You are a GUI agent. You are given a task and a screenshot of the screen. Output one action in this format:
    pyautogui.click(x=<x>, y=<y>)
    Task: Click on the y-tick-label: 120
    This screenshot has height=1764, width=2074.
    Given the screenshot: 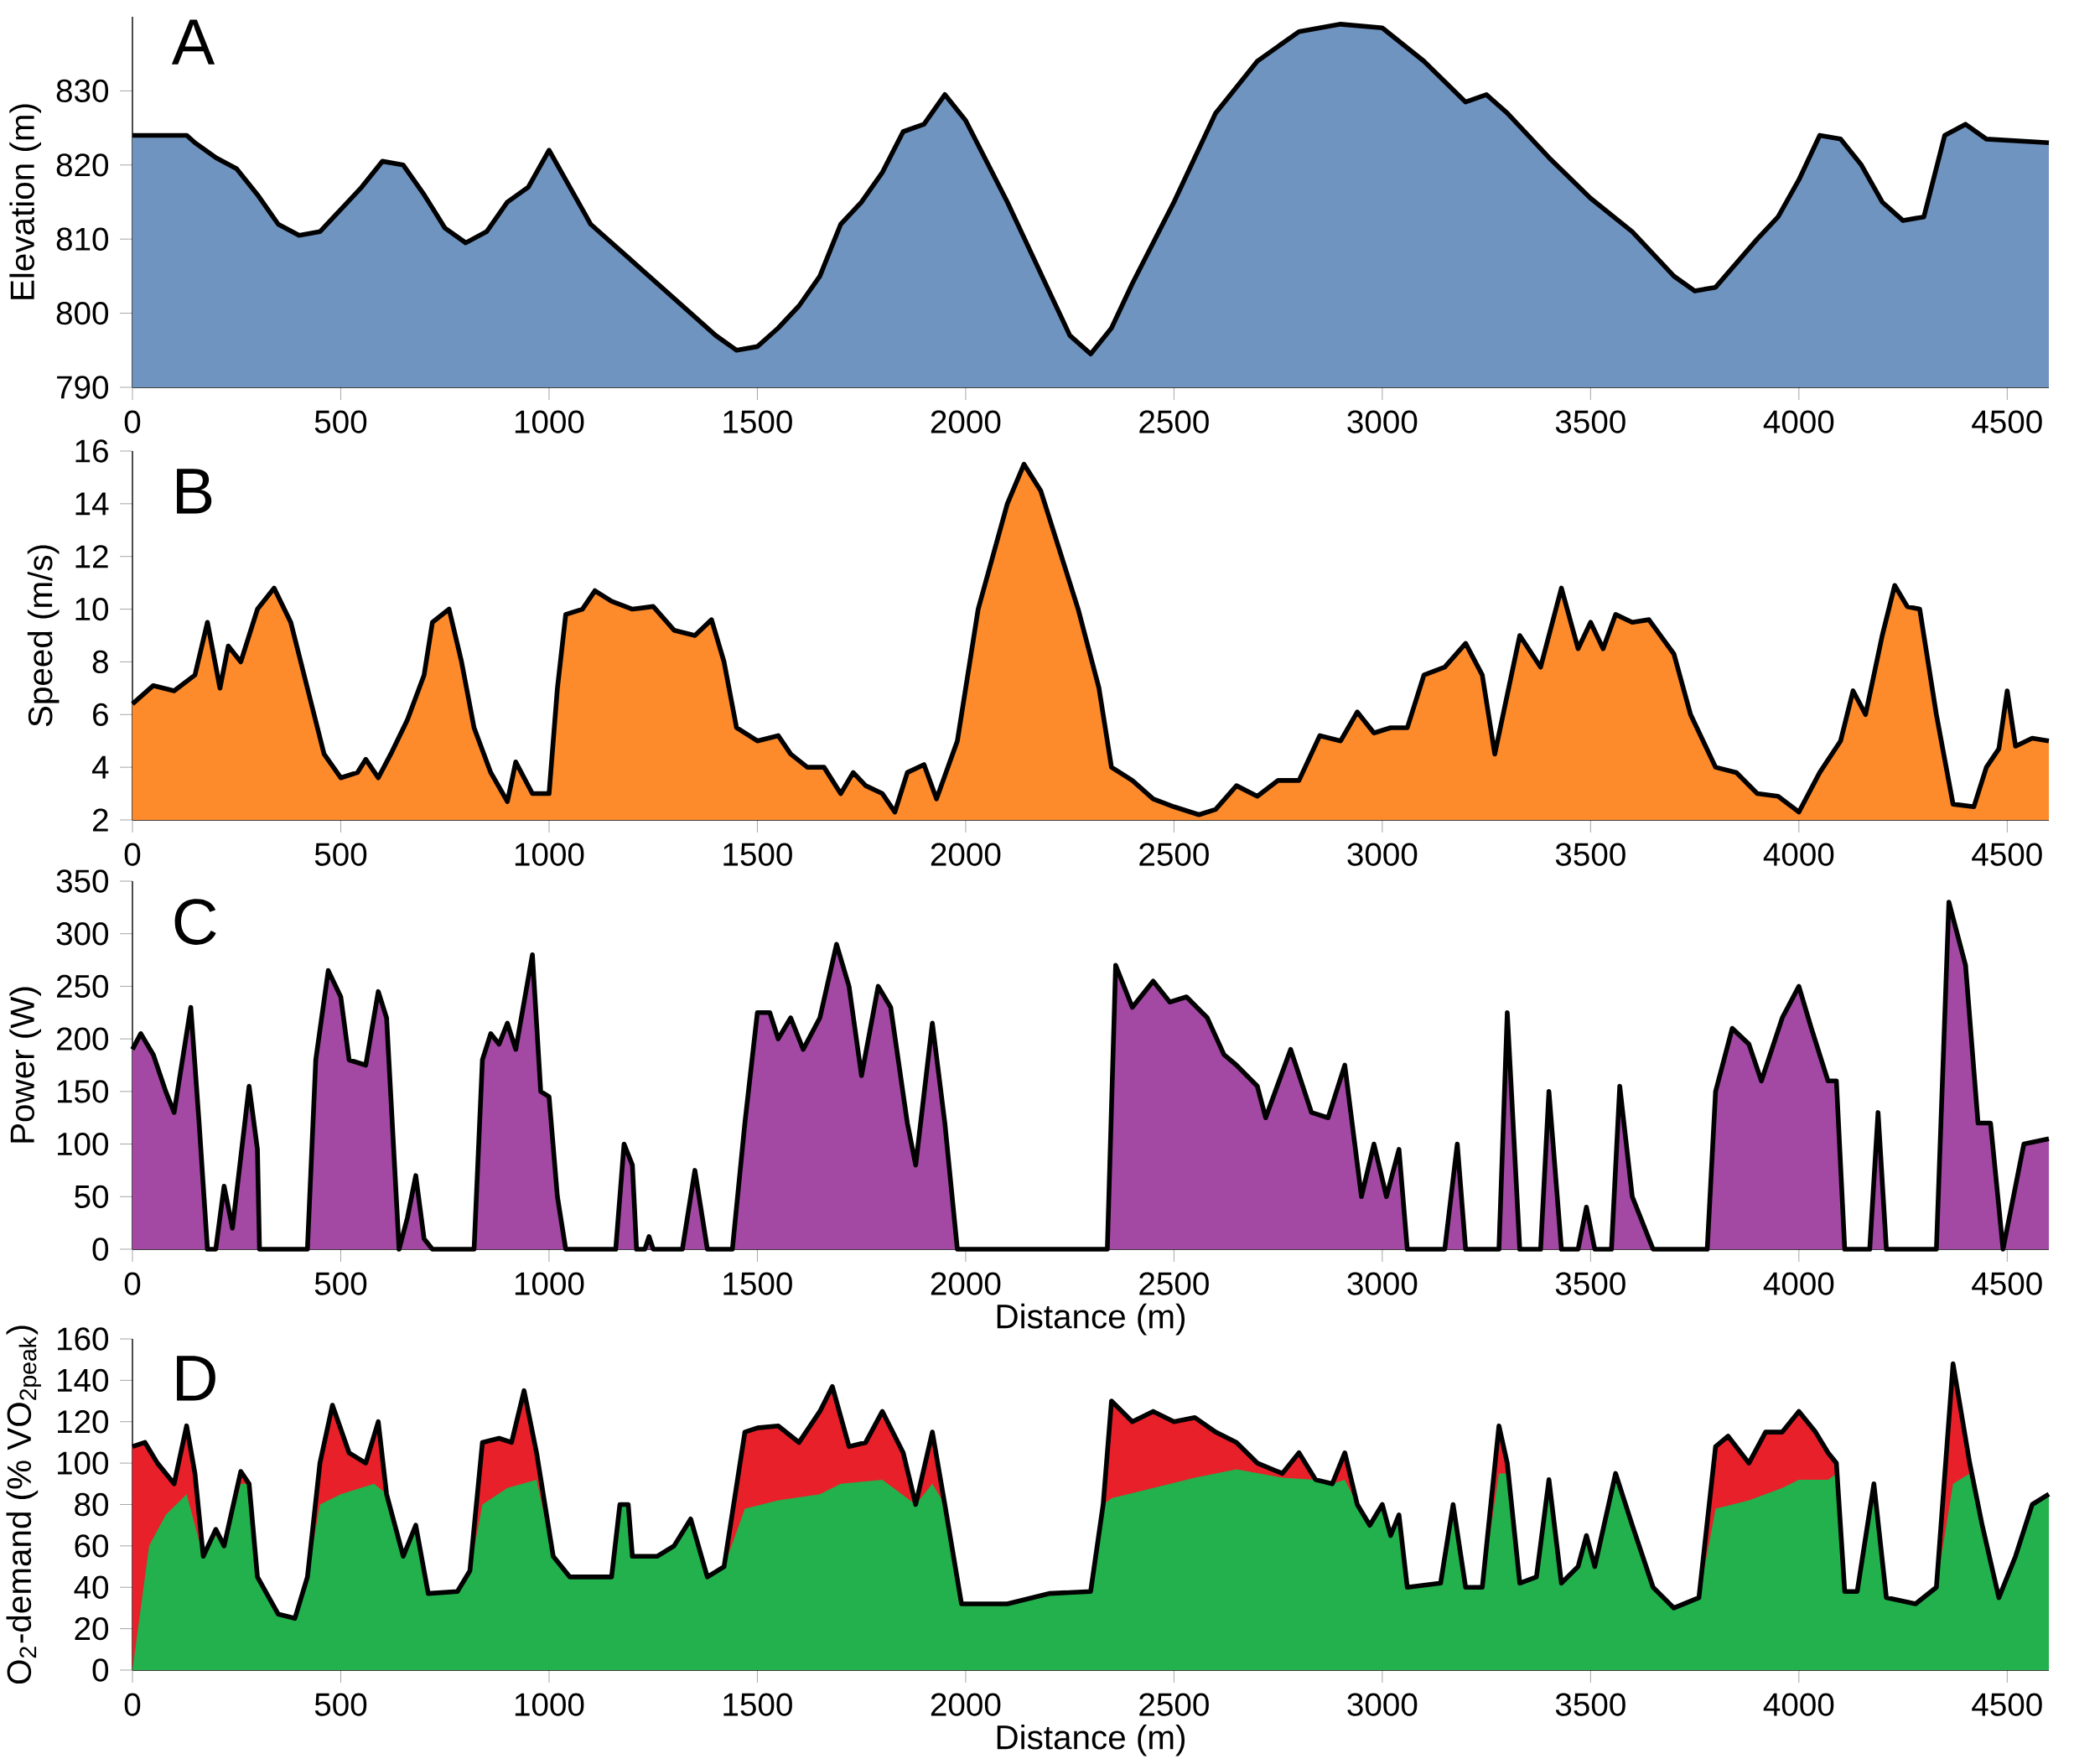 What is the action you would take?
    pyautogui.click(x=83, y=1422)
    